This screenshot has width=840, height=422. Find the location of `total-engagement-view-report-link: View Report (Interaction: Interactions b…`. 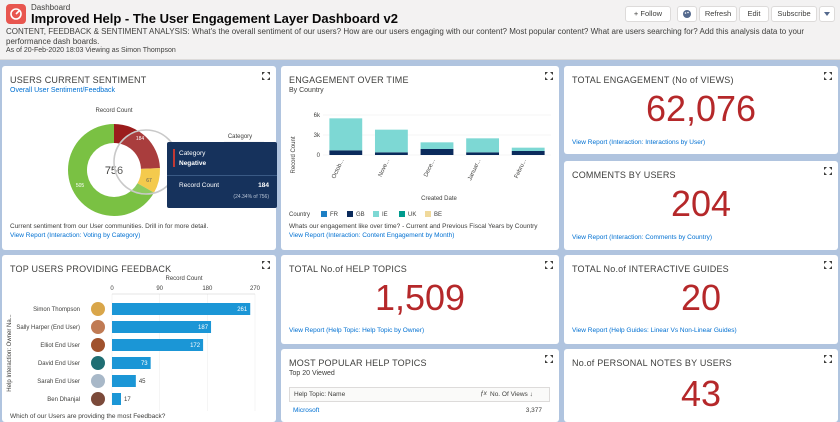

total-engagement-view-report-link: View Report (Interaction: Interactions b… is located at coordinates (639, 142).